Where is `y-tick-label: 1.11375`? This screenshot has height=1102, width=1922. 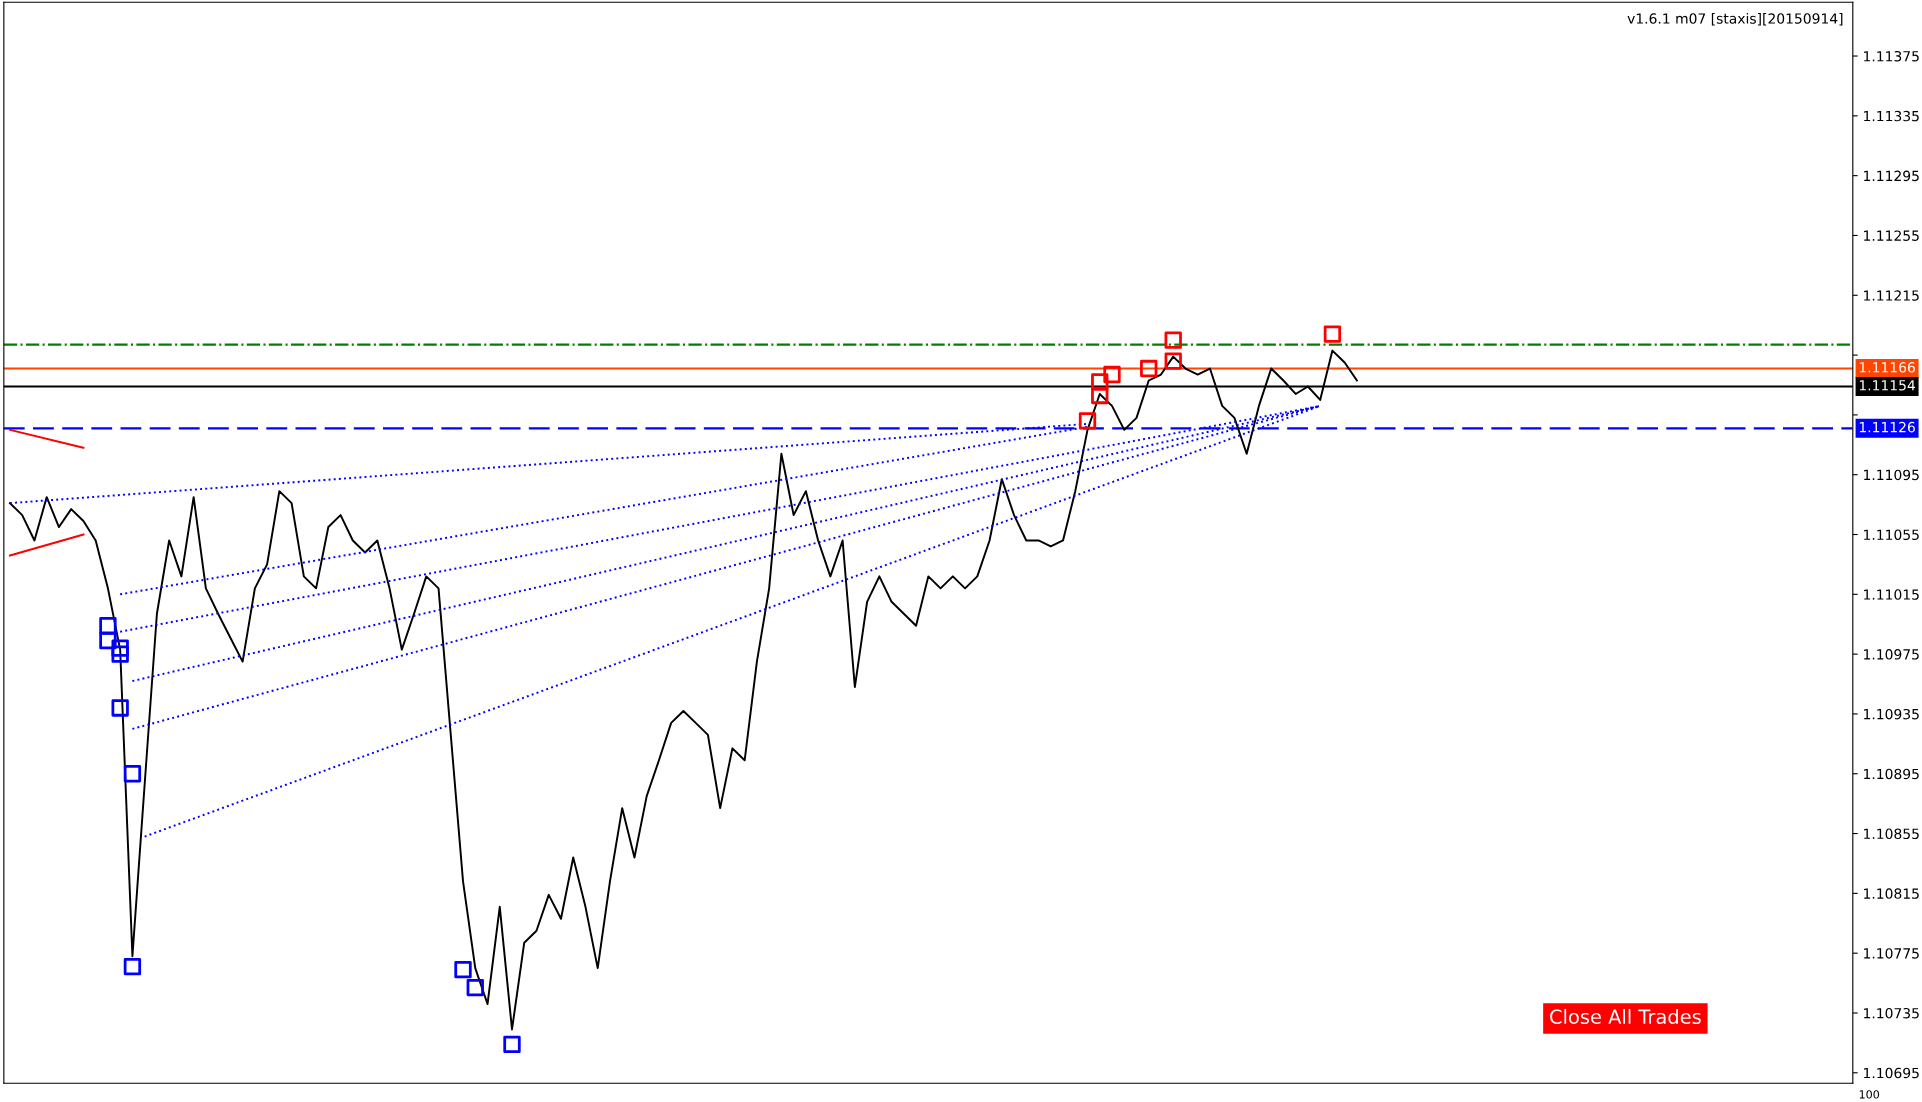
y-tick-label: 1.11375 is located at coordinates (1891, 56).